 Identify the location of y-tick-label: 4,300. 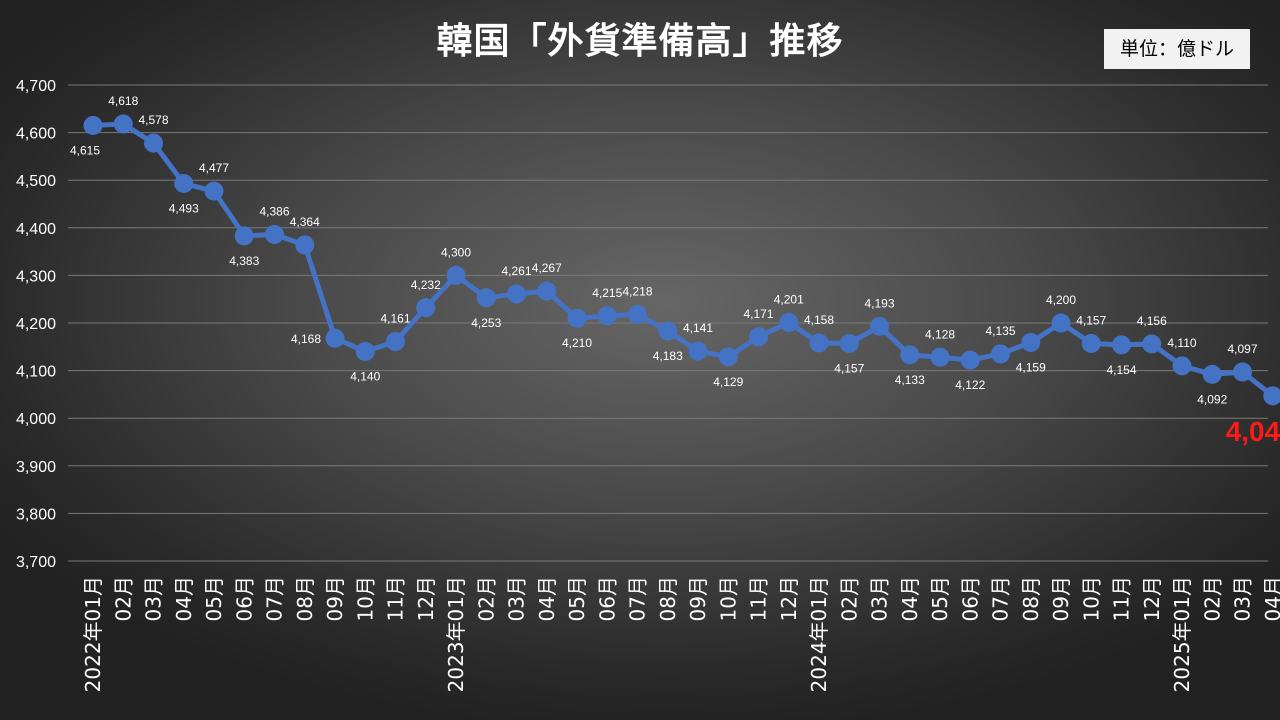
(36, 276).